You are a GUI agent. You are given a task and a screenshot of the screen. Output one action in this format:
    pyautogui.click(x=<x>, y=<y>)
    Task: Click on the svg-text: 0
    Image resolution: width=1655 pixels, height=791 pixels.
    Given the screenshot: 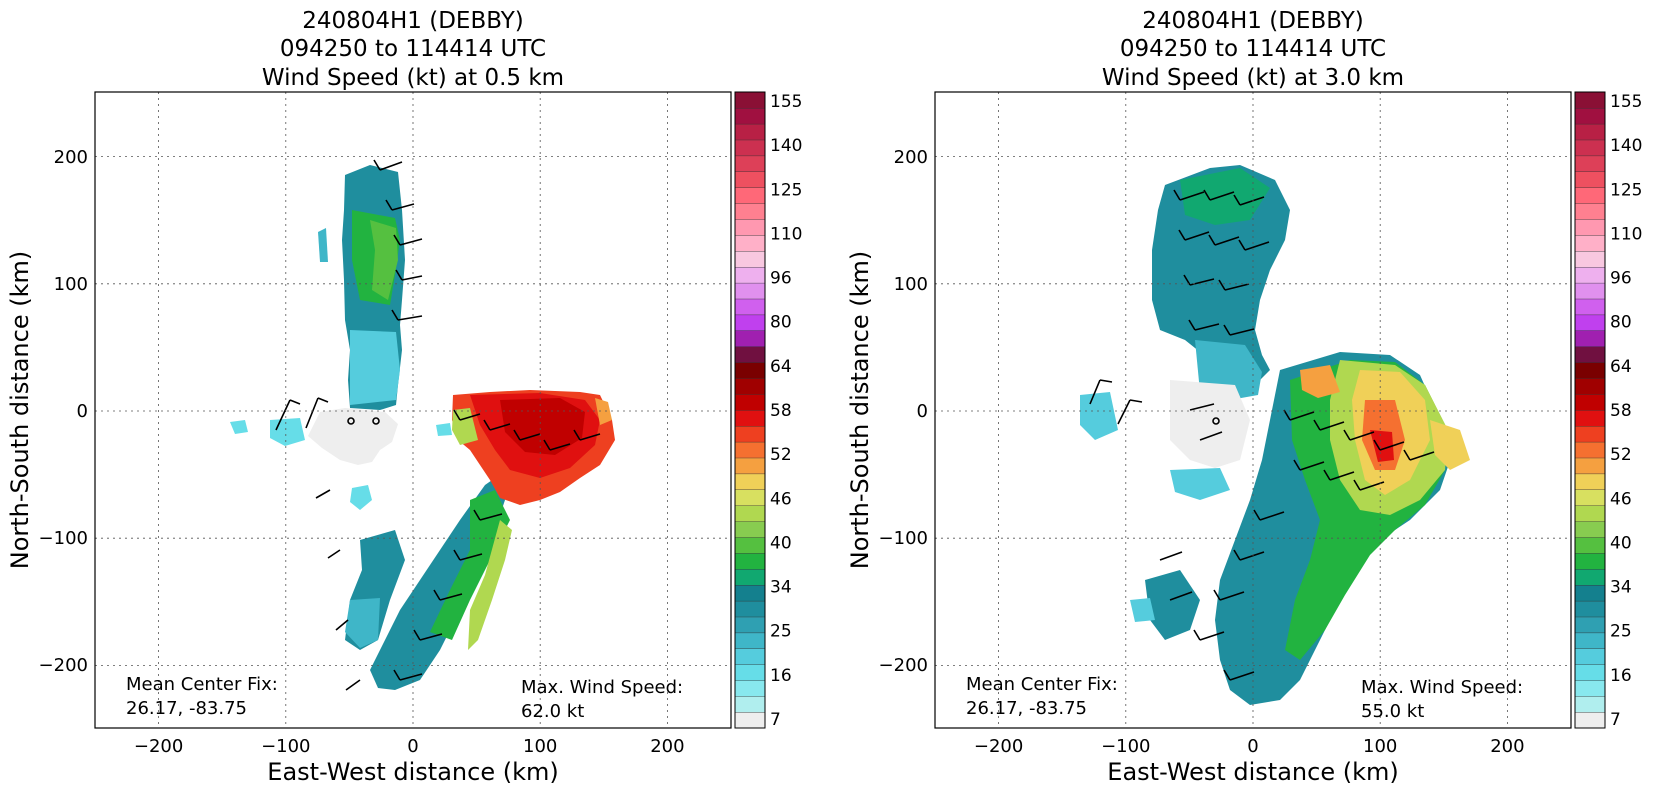 What is the action you would take?
    pyautogui.click(x=412, y=746)
    